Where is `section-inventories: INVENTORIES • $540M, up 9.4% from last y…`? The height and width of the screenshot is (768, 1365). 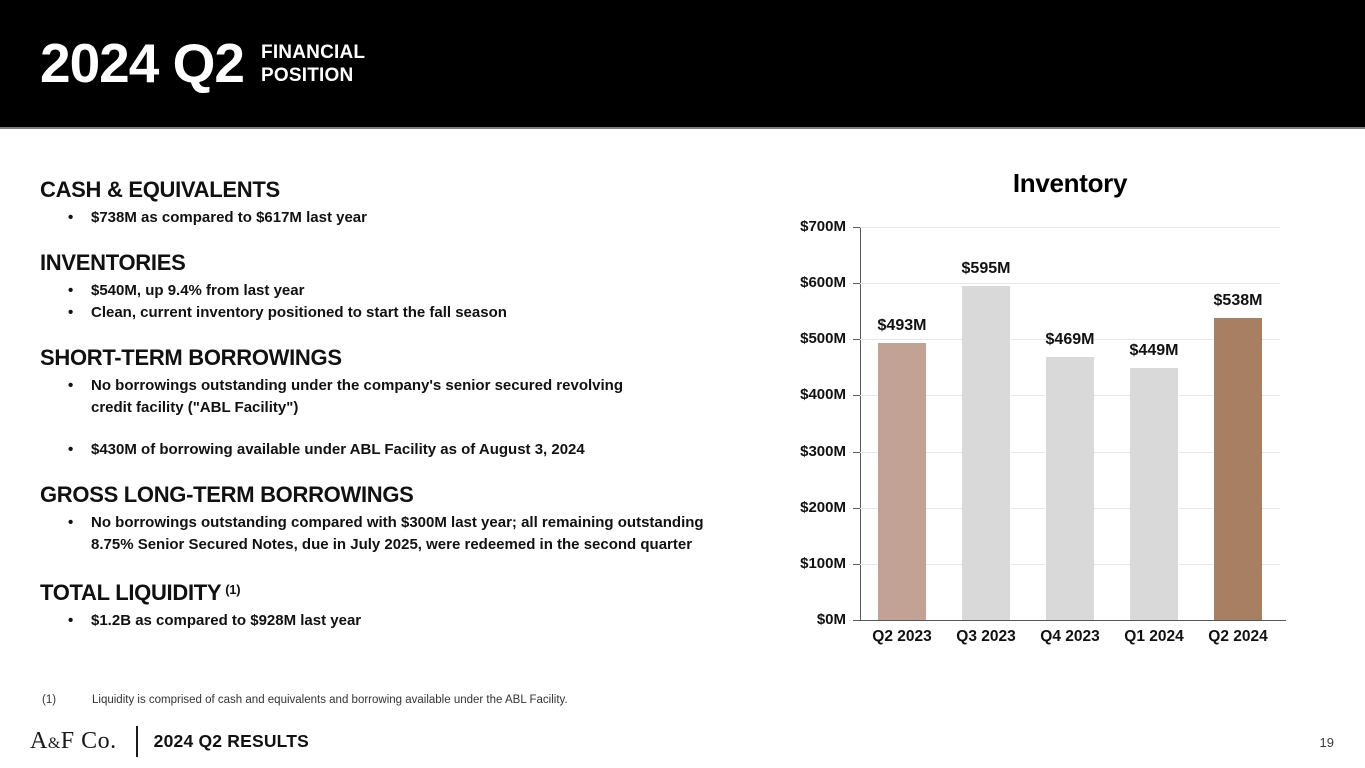 section-inventories: INVENTORIES • $540M, up 9.4% from last y… is located at coordinates (405, 287).